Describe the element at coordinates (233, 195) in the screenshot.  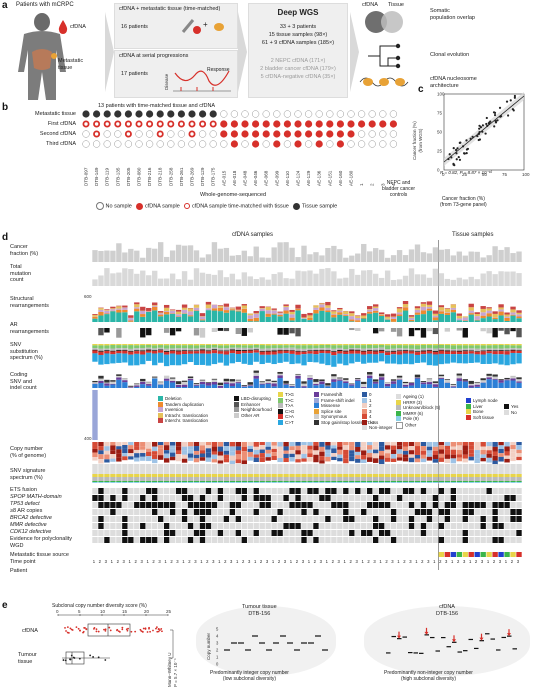
I see `panel-b-xlabel: Whole-genome-sequenced` at that location.